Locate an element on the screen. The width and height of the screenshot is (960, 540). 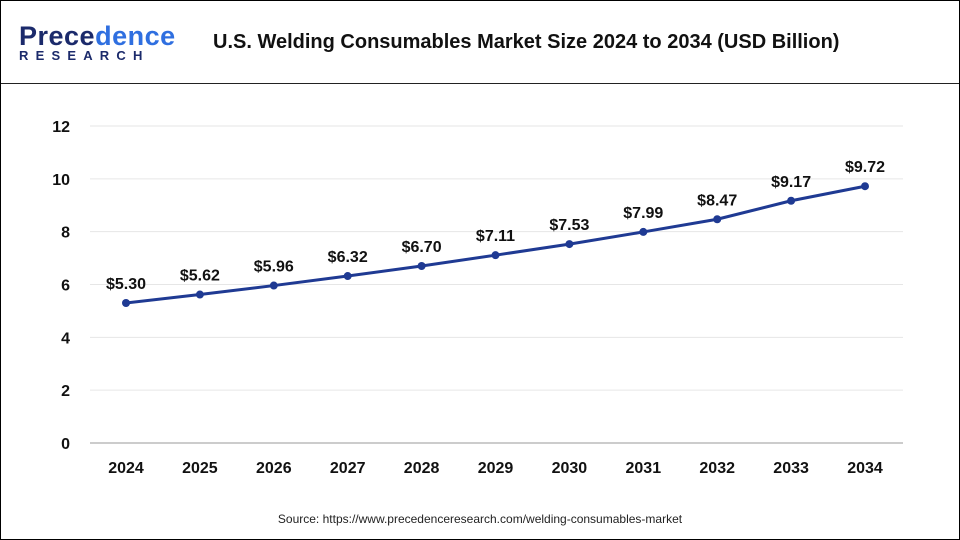
x-tick-label: 2031 is located at coordinates (644, 468).